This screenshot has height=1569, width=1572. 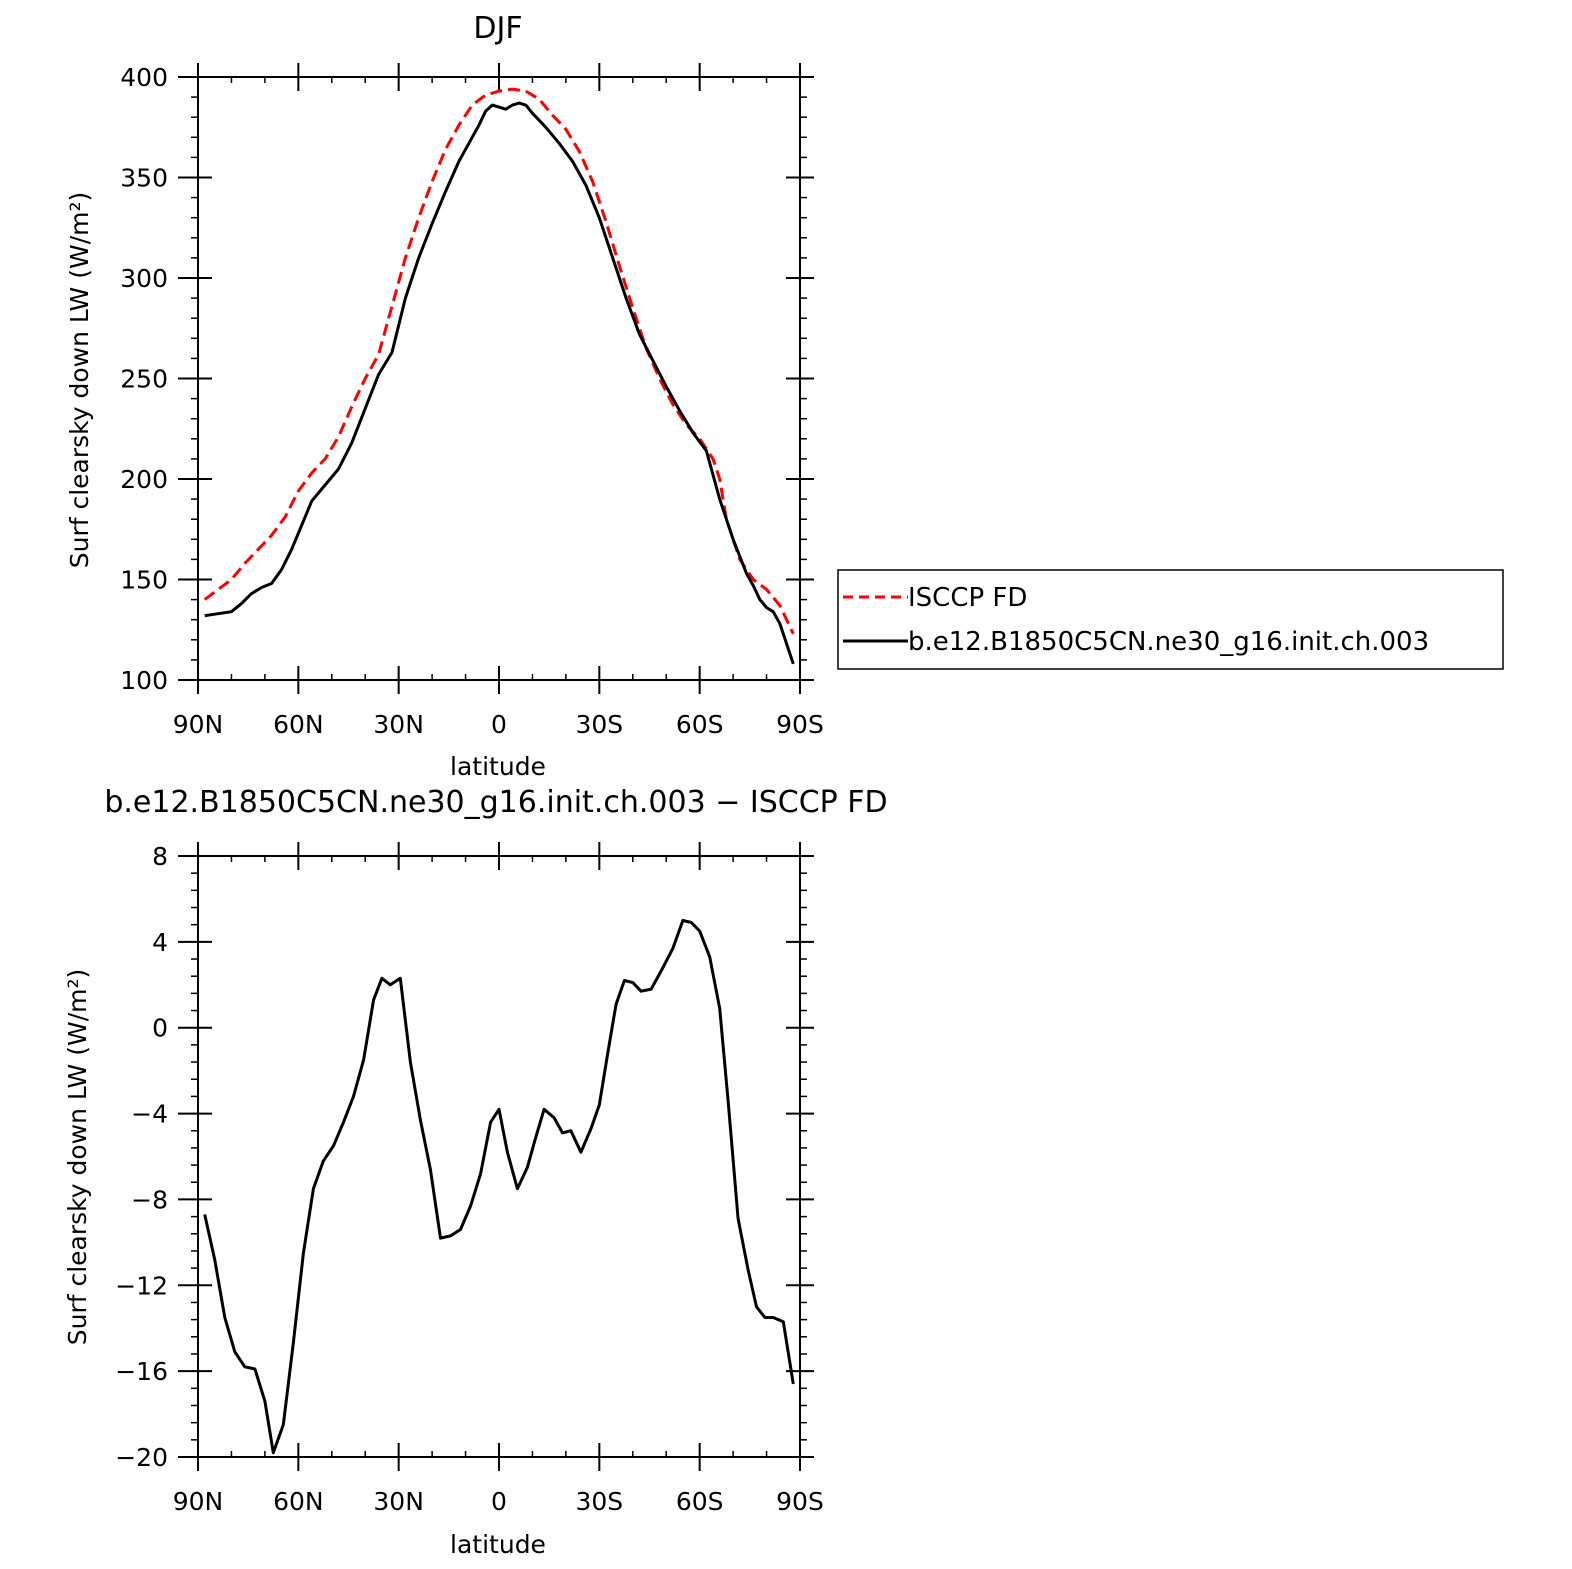 What do you see at coordinates (1168, 642) in the screenshot?
I see `legend-label-model: b.e12.B1850C5CN.ne30_g16.init.ch.003` at bounding box center [1168, 642].